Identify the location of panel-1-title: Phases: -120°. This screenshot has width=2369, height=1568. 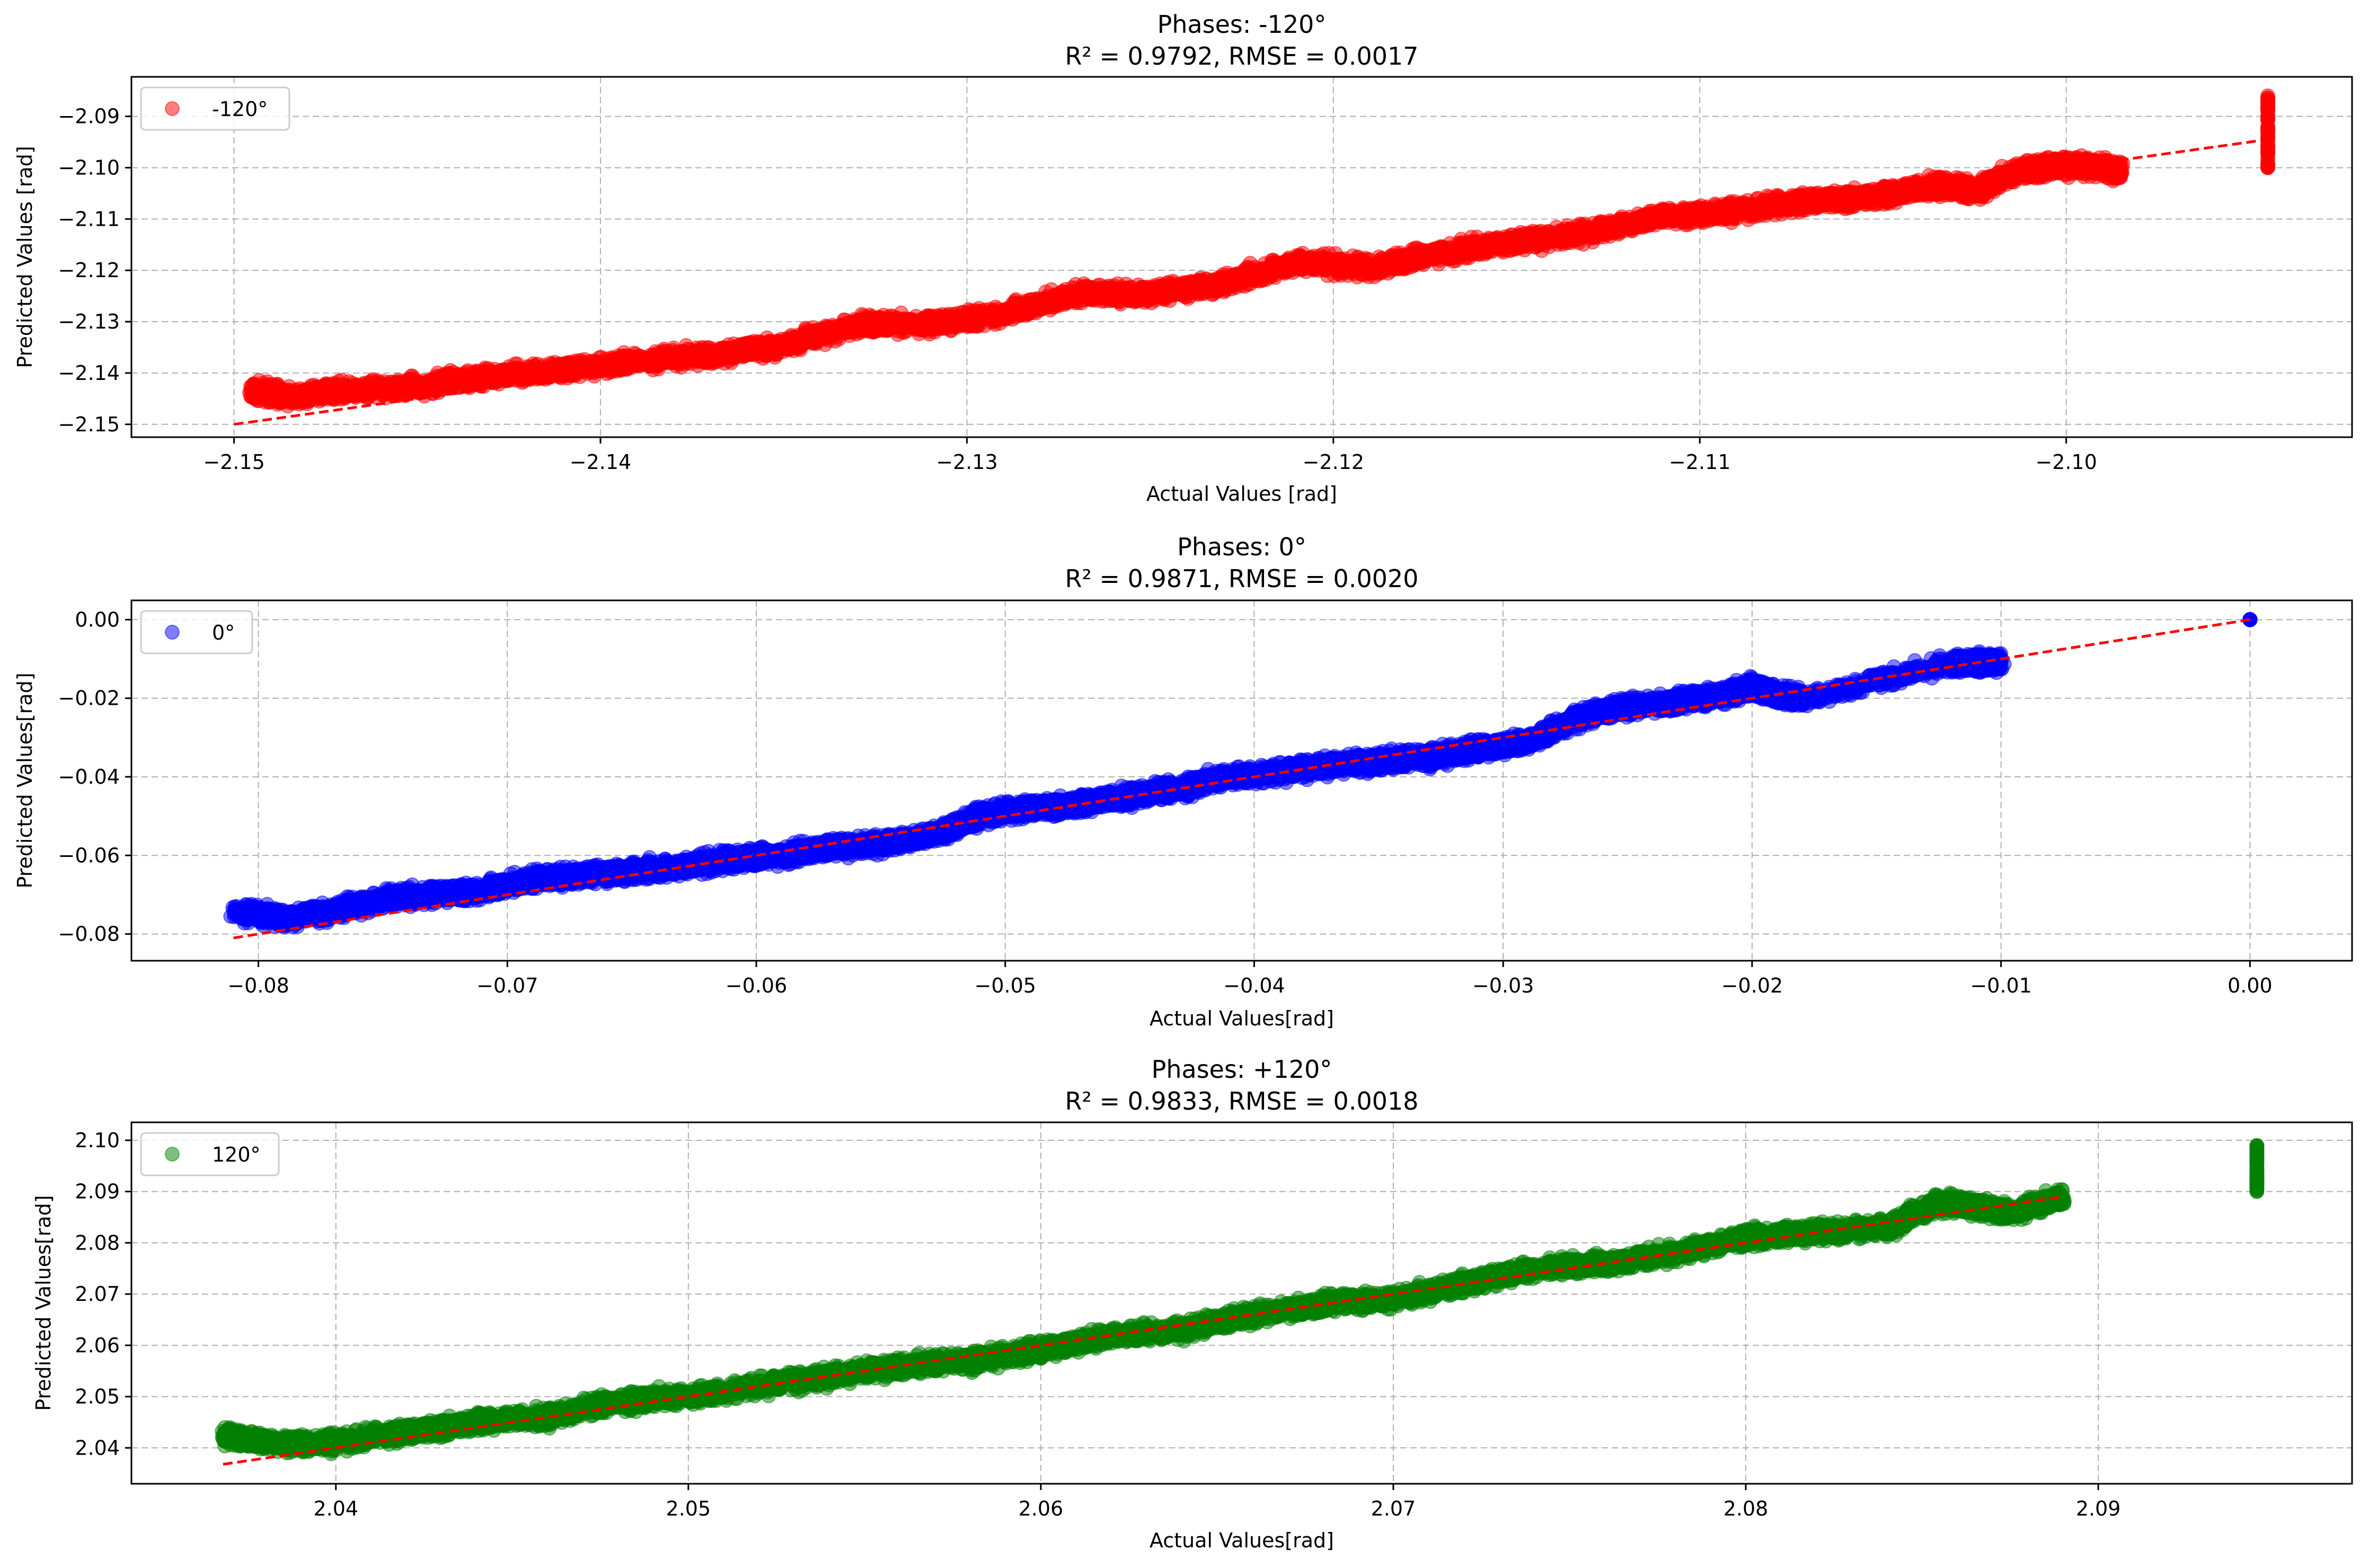
(1242, 24).